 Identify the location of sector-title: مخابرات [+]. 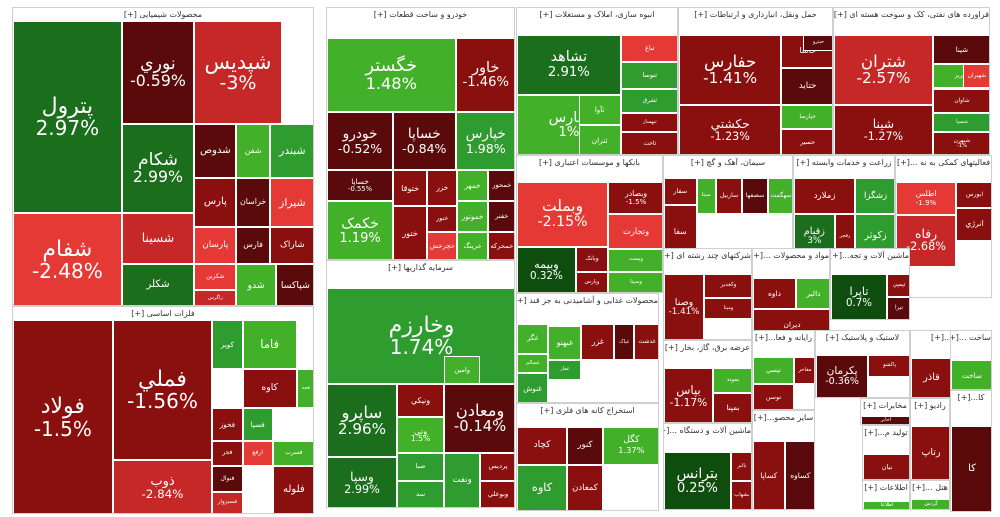
(885, 405).